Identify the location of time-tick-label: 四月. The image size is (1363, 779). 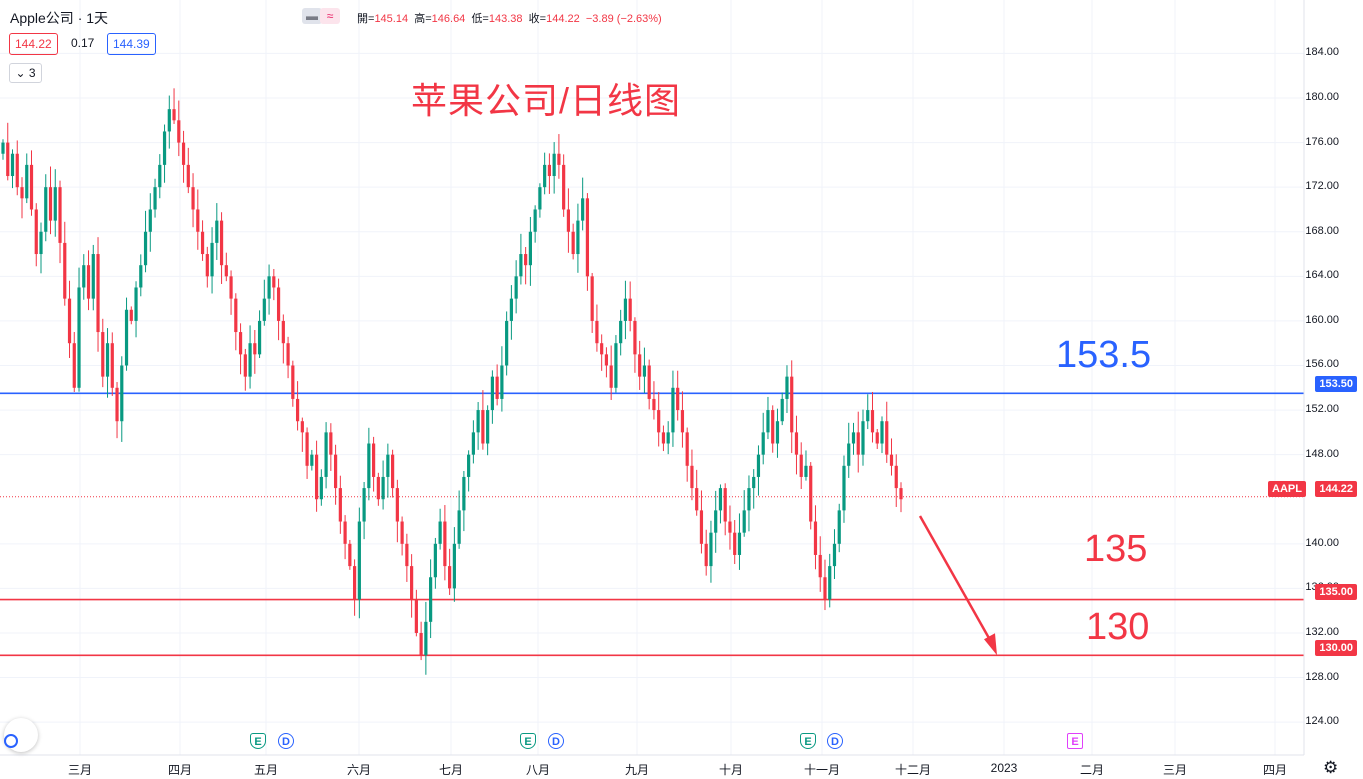
(180, 770).